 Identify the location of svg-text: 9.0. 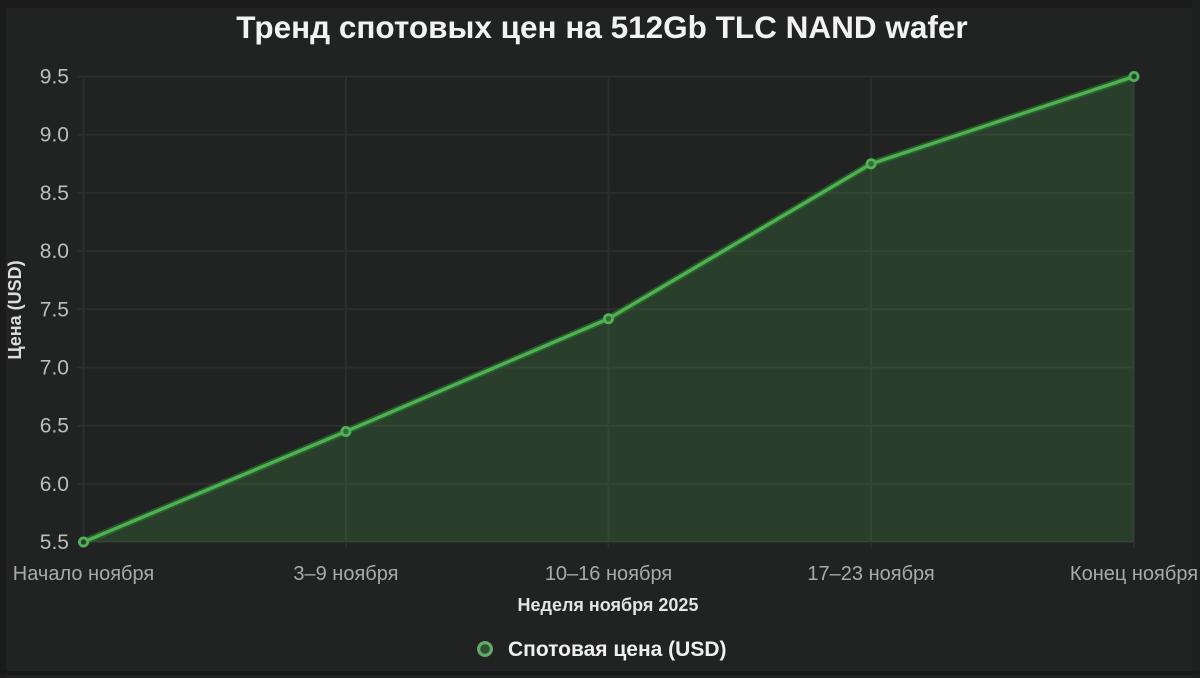
(54, 135).